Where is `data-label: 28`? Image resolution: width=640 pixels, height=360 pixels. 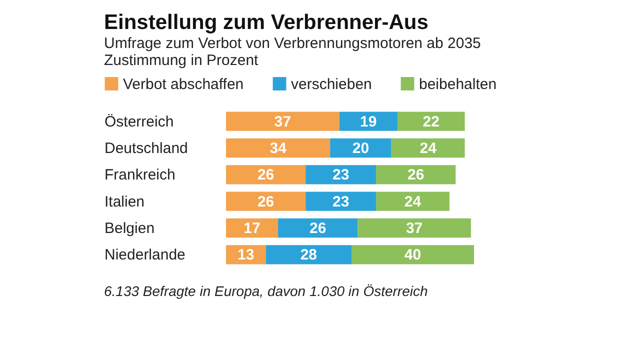
data-label: 28 is located at coordinates (309, 255).